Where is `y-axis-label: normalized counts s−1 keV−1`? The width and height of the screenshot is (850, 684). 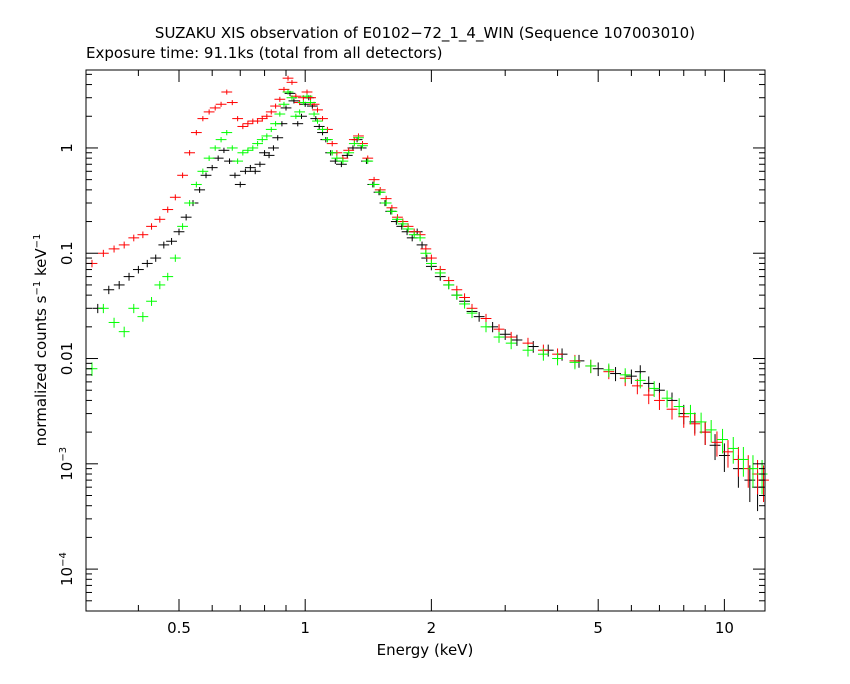 y-axis-label: normalized counts s−1 keV−1 is located at coordinates (41, 340).